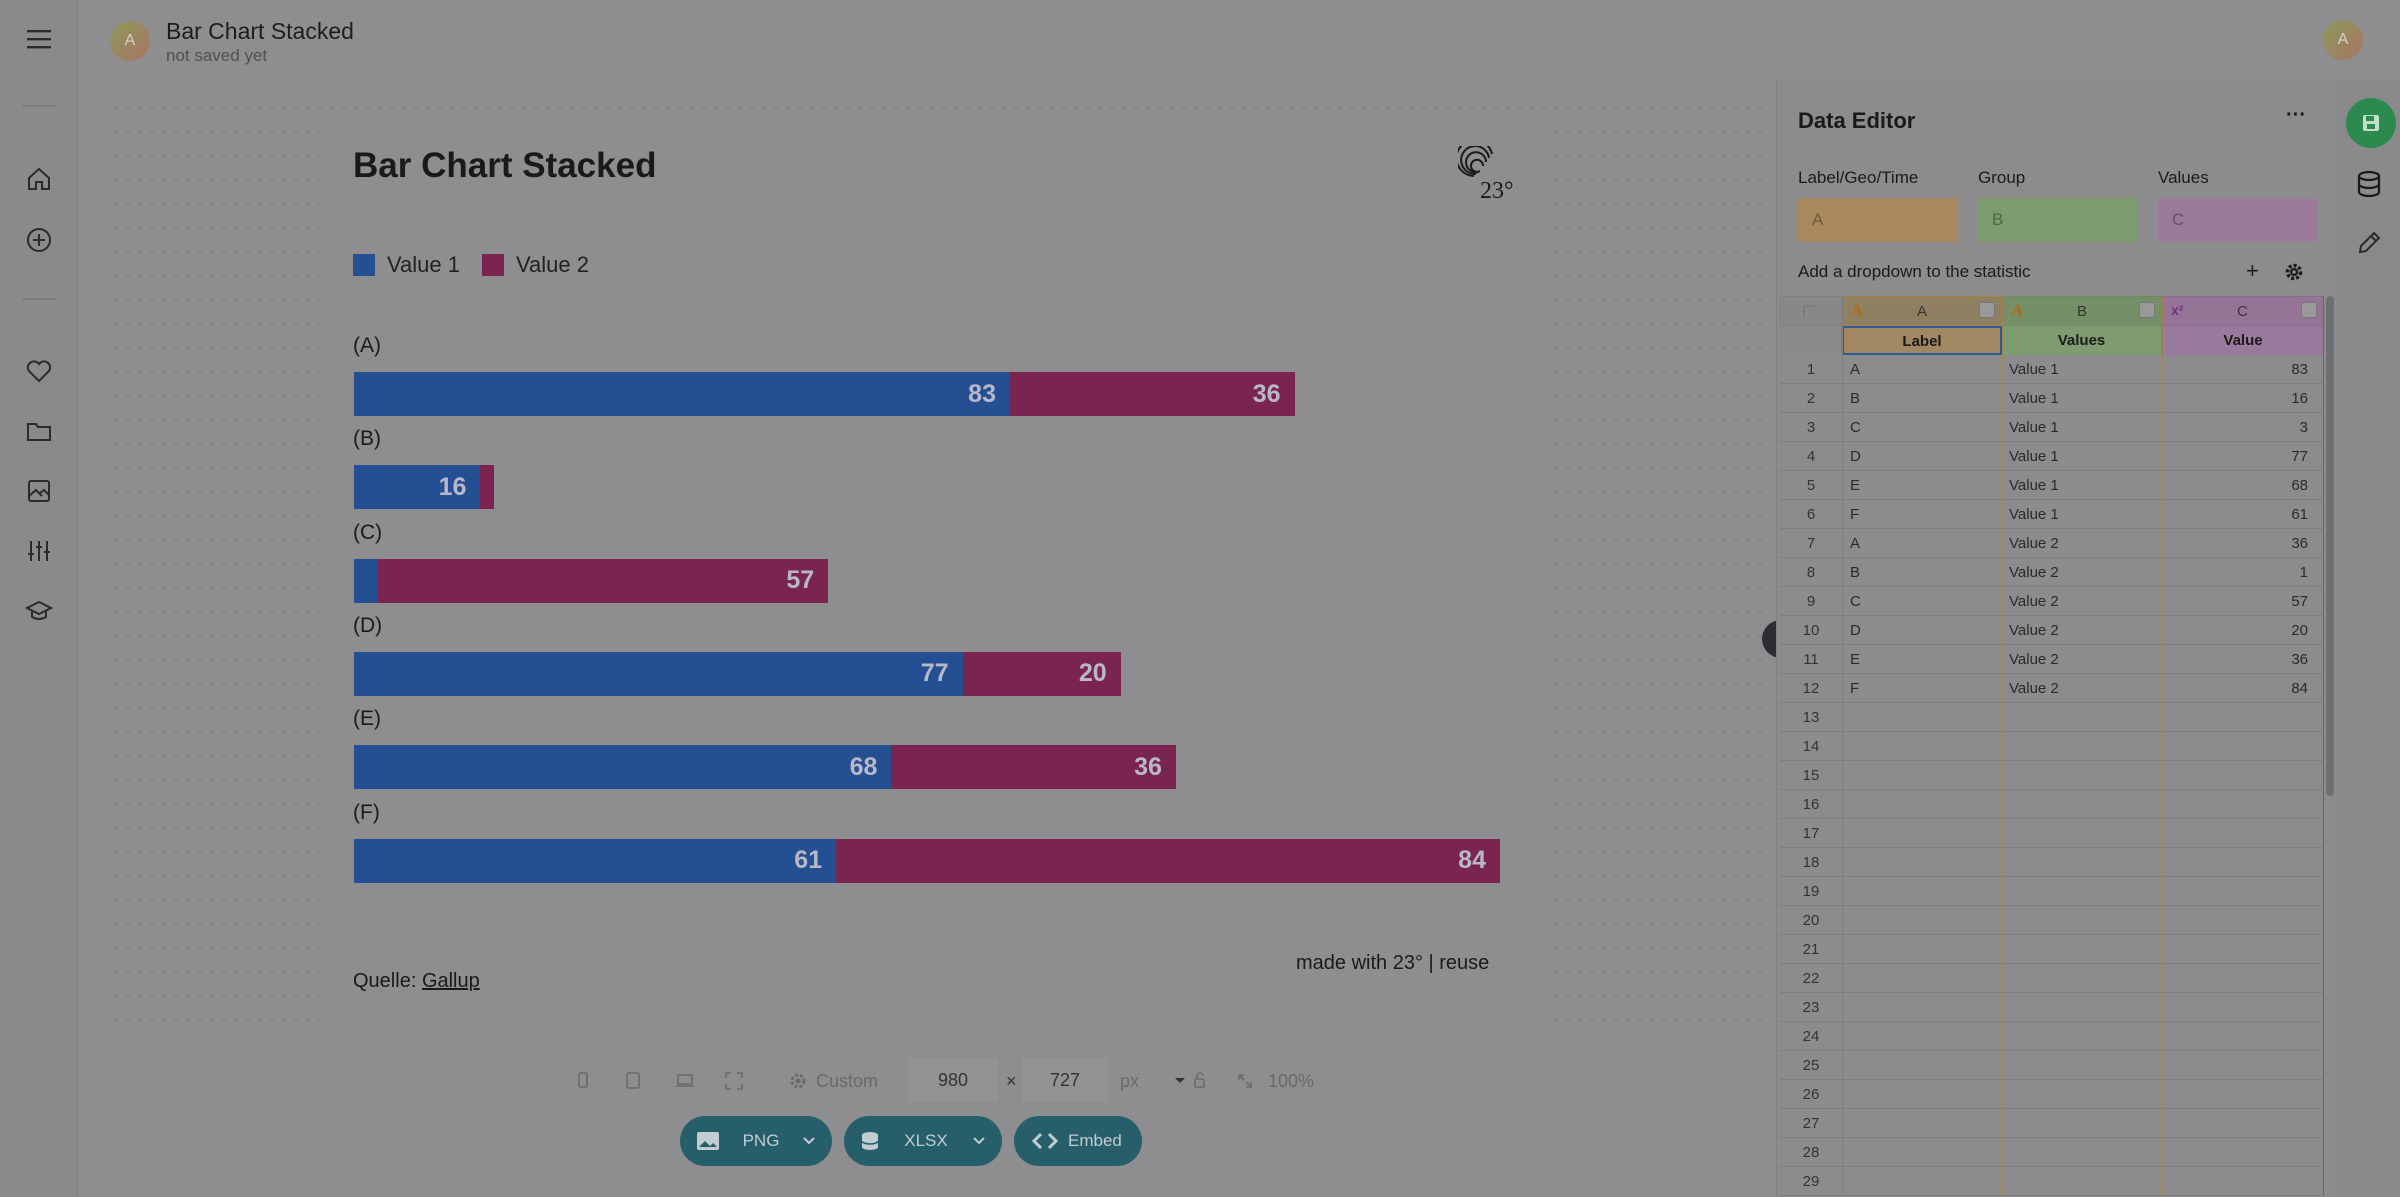  What do you see at coordinates (1878, 220) in the screenshot?
I see `label-column-select: A` at bounding box center [1878, 220].